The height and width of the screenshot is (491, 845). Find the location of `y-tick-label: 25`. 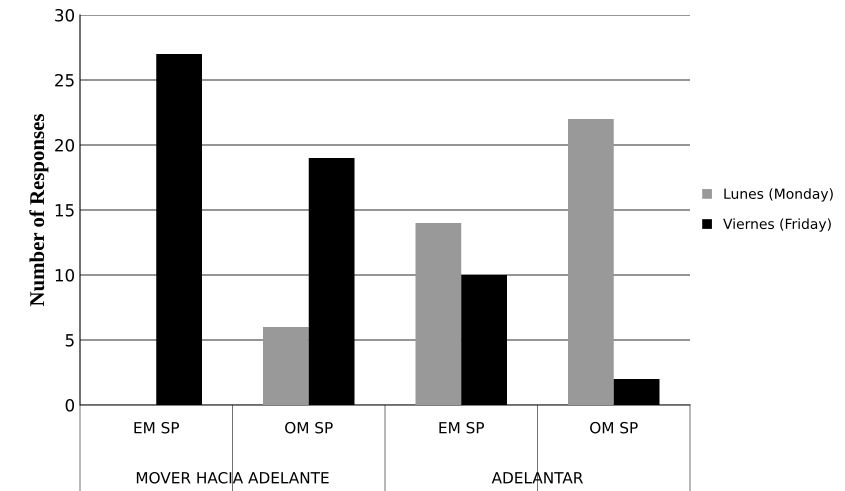

y-tick-label: 25 is located at coordinates (64, 80).